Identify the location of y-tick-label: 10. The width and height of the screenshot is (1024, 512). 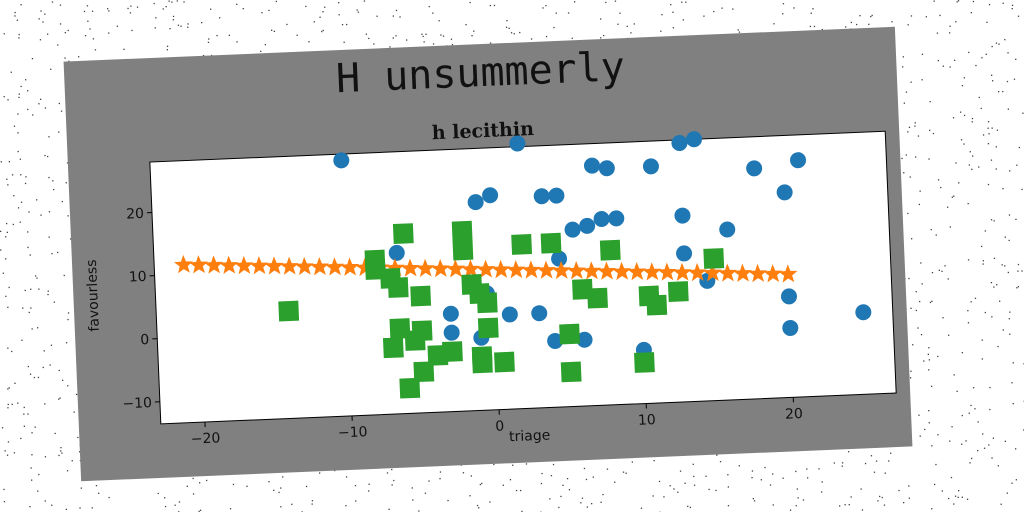
(138, 277).